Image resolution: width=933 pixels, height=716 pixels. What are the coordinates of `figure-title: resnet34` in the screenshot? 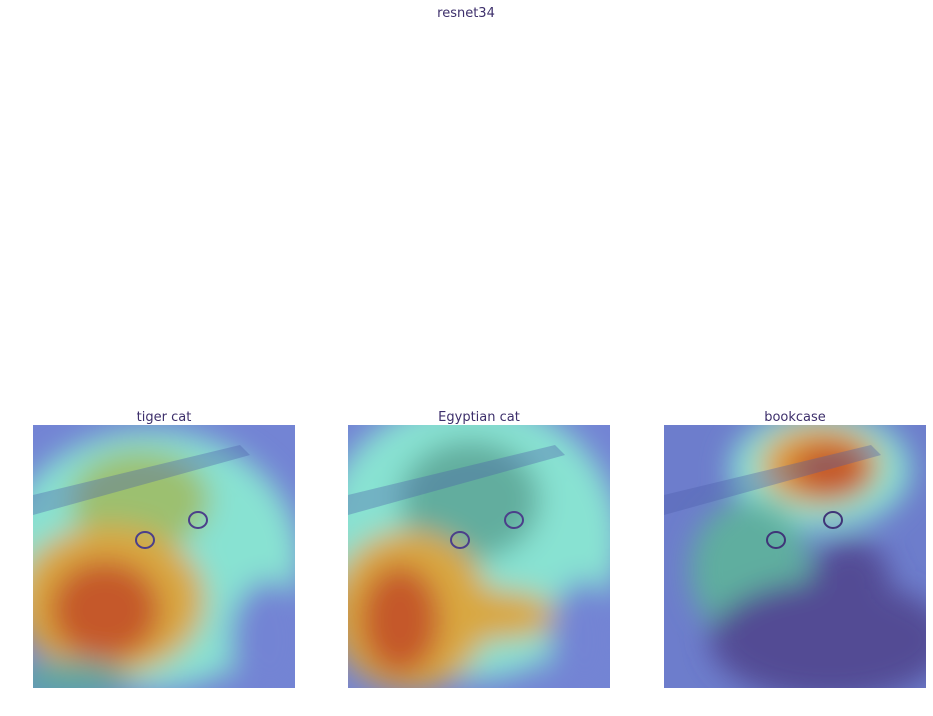 It's located at (466, 13).